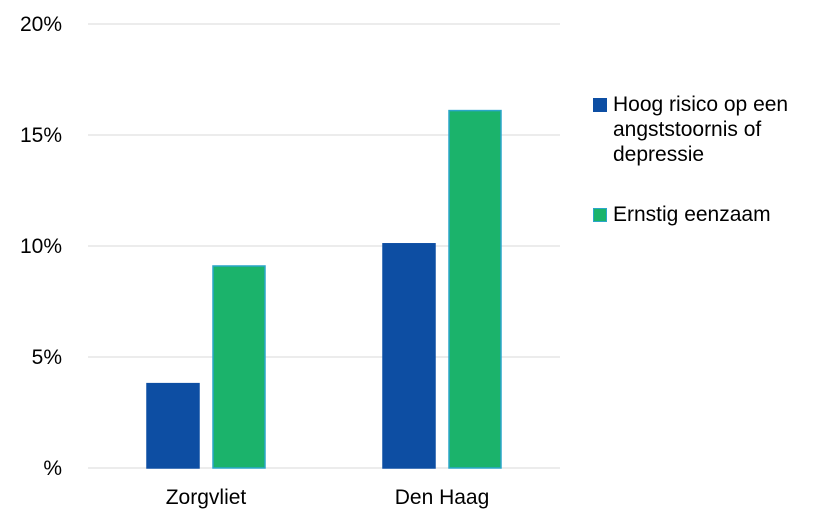 This screenshot has height=514, width=823. What do you see at coordinates (41, 135) in the screenshot?
I see `y-tick-label-3: 15%` at bounding box center [41, 135].